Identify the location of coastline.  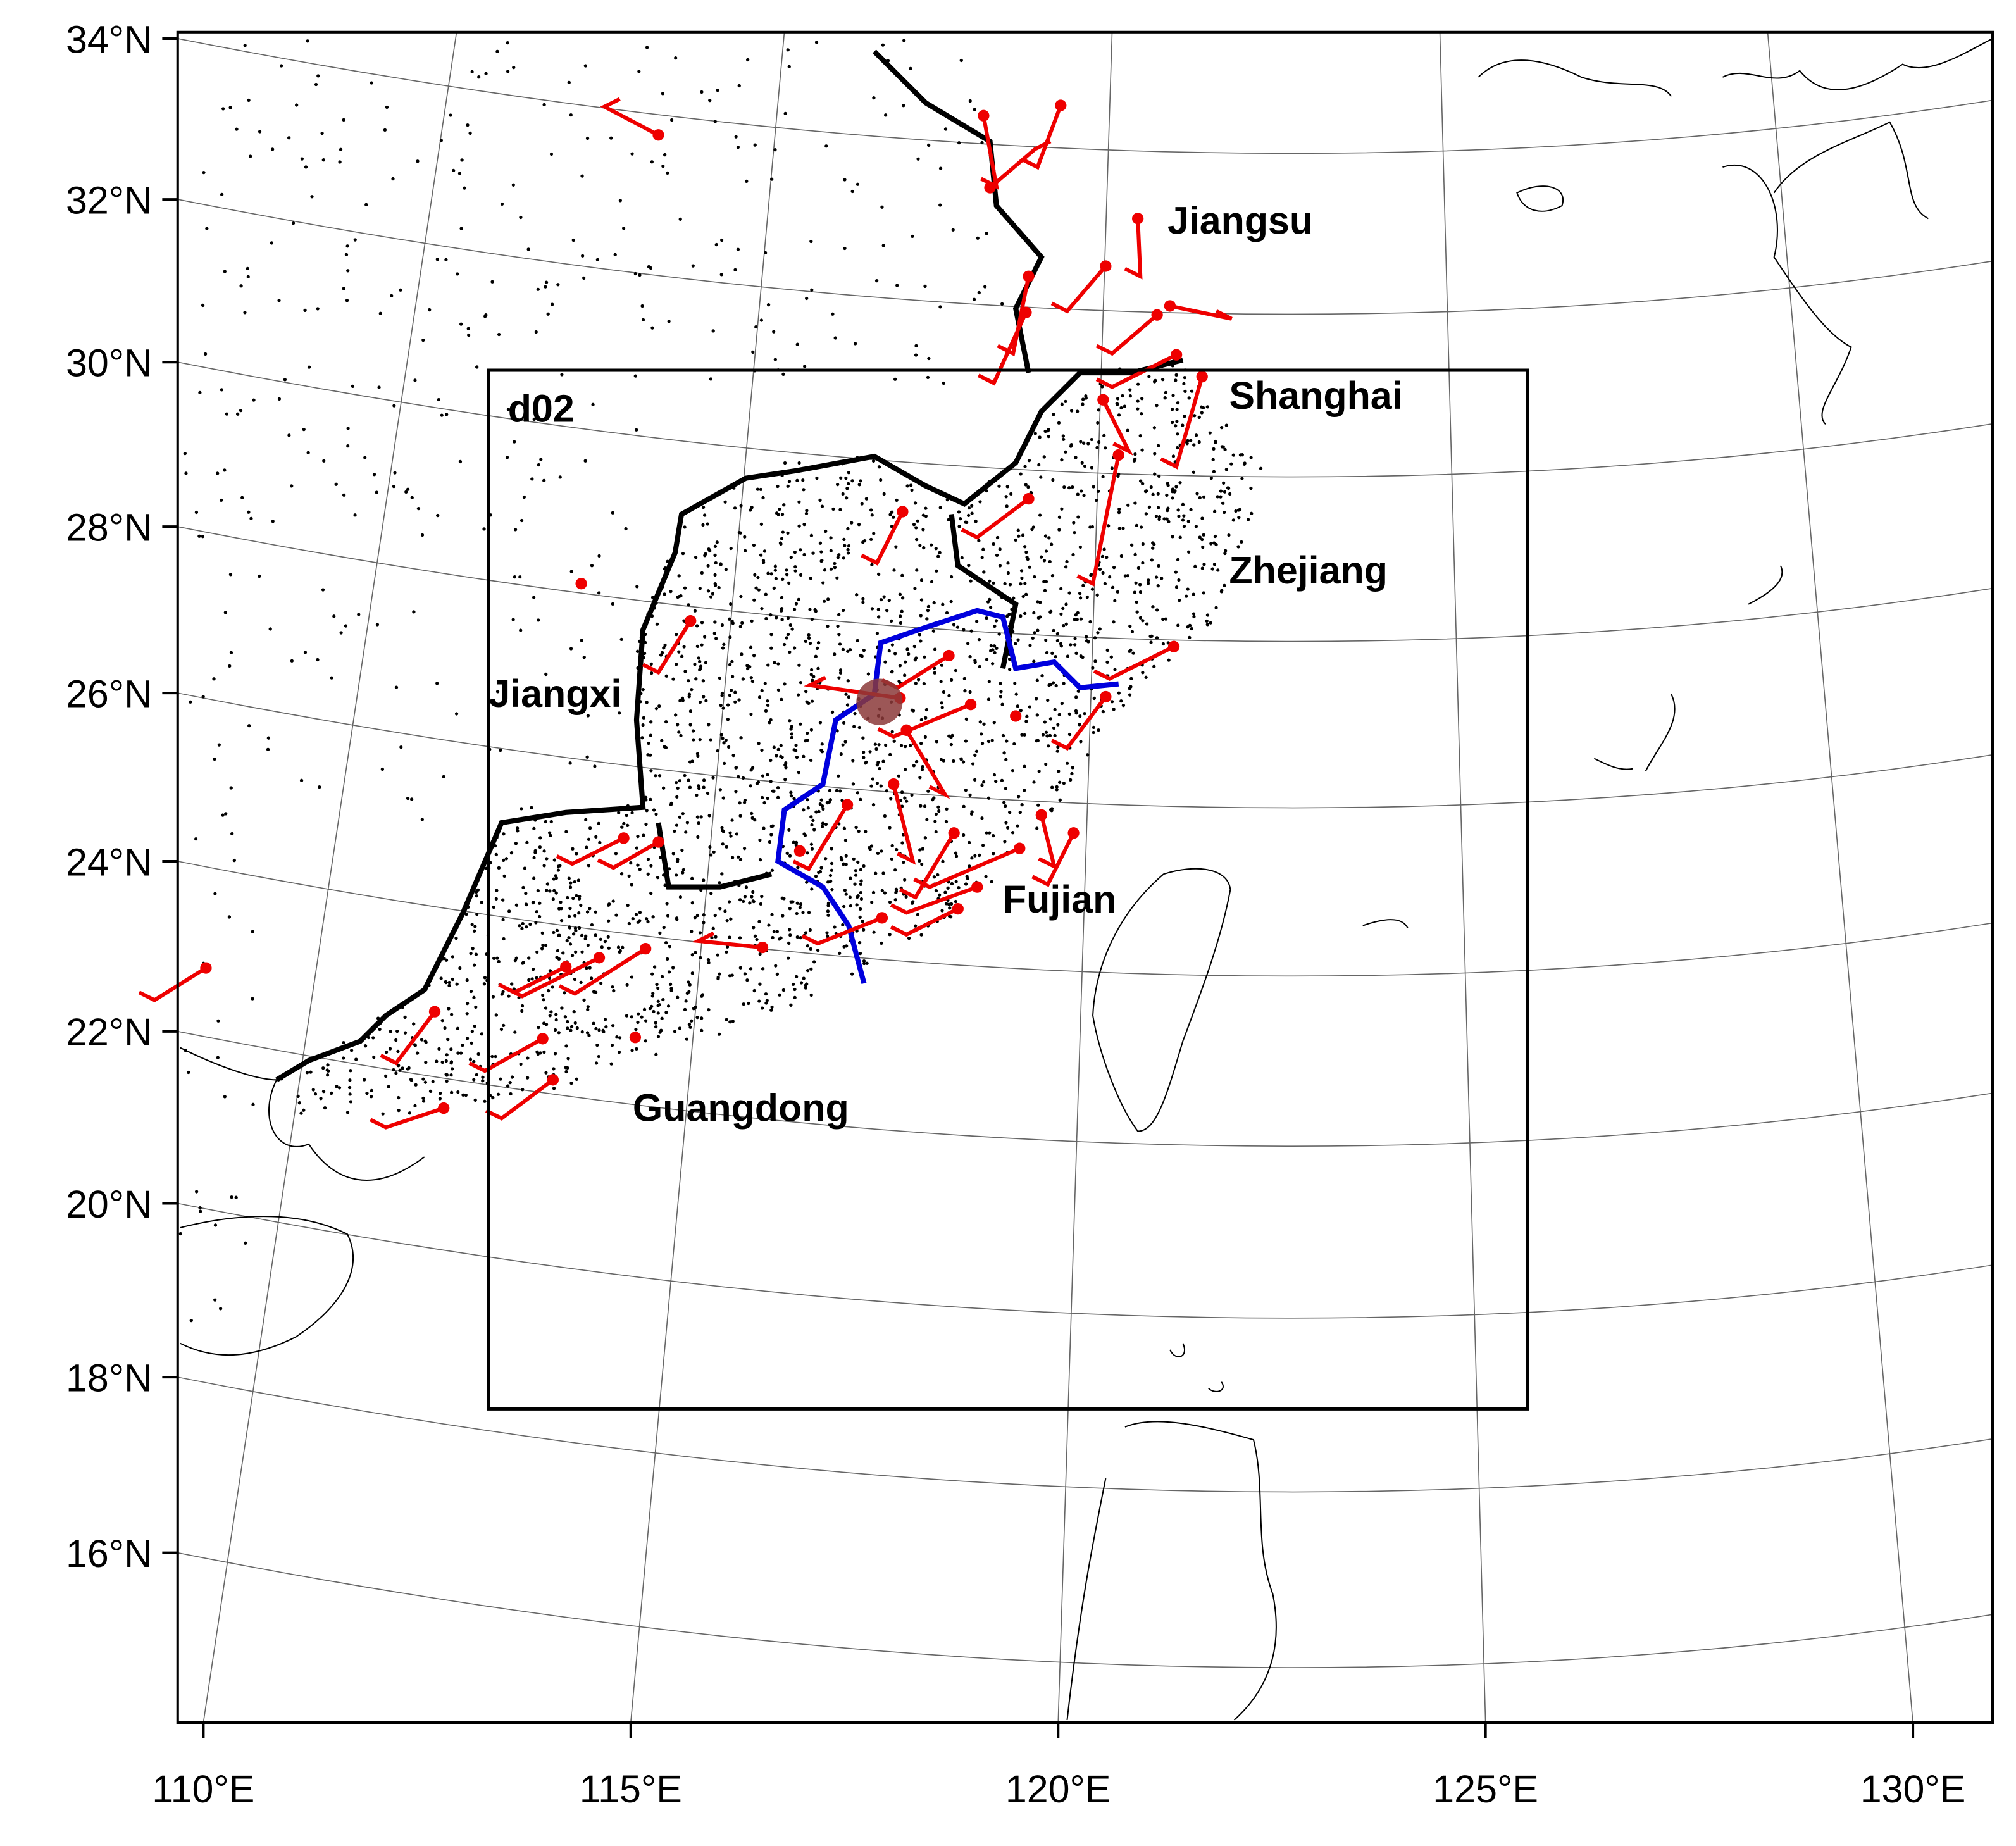
(267, 1286).